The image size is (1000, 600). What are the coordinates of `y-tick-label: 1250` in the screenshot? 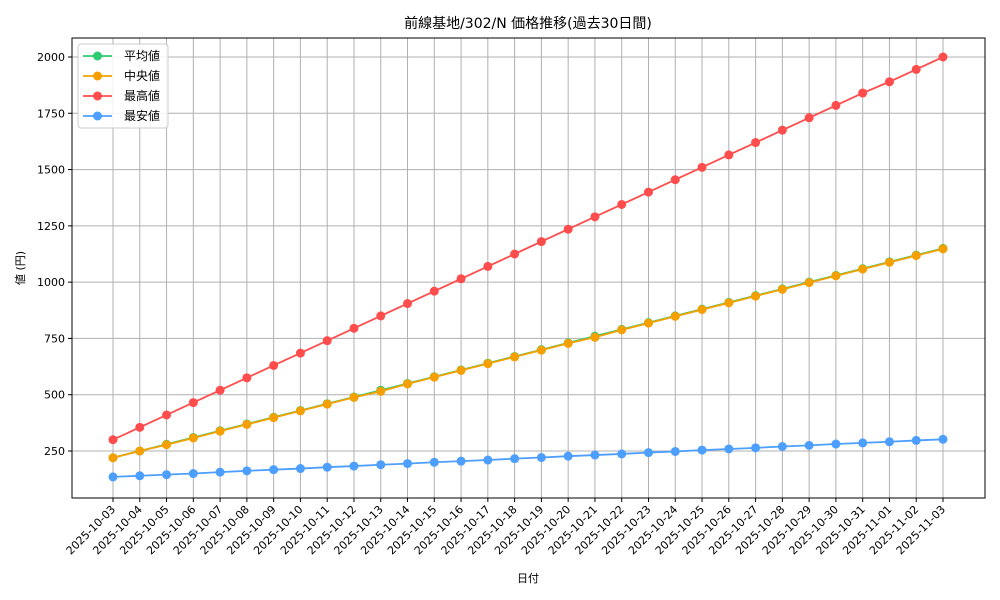 It's located at (51, 226).